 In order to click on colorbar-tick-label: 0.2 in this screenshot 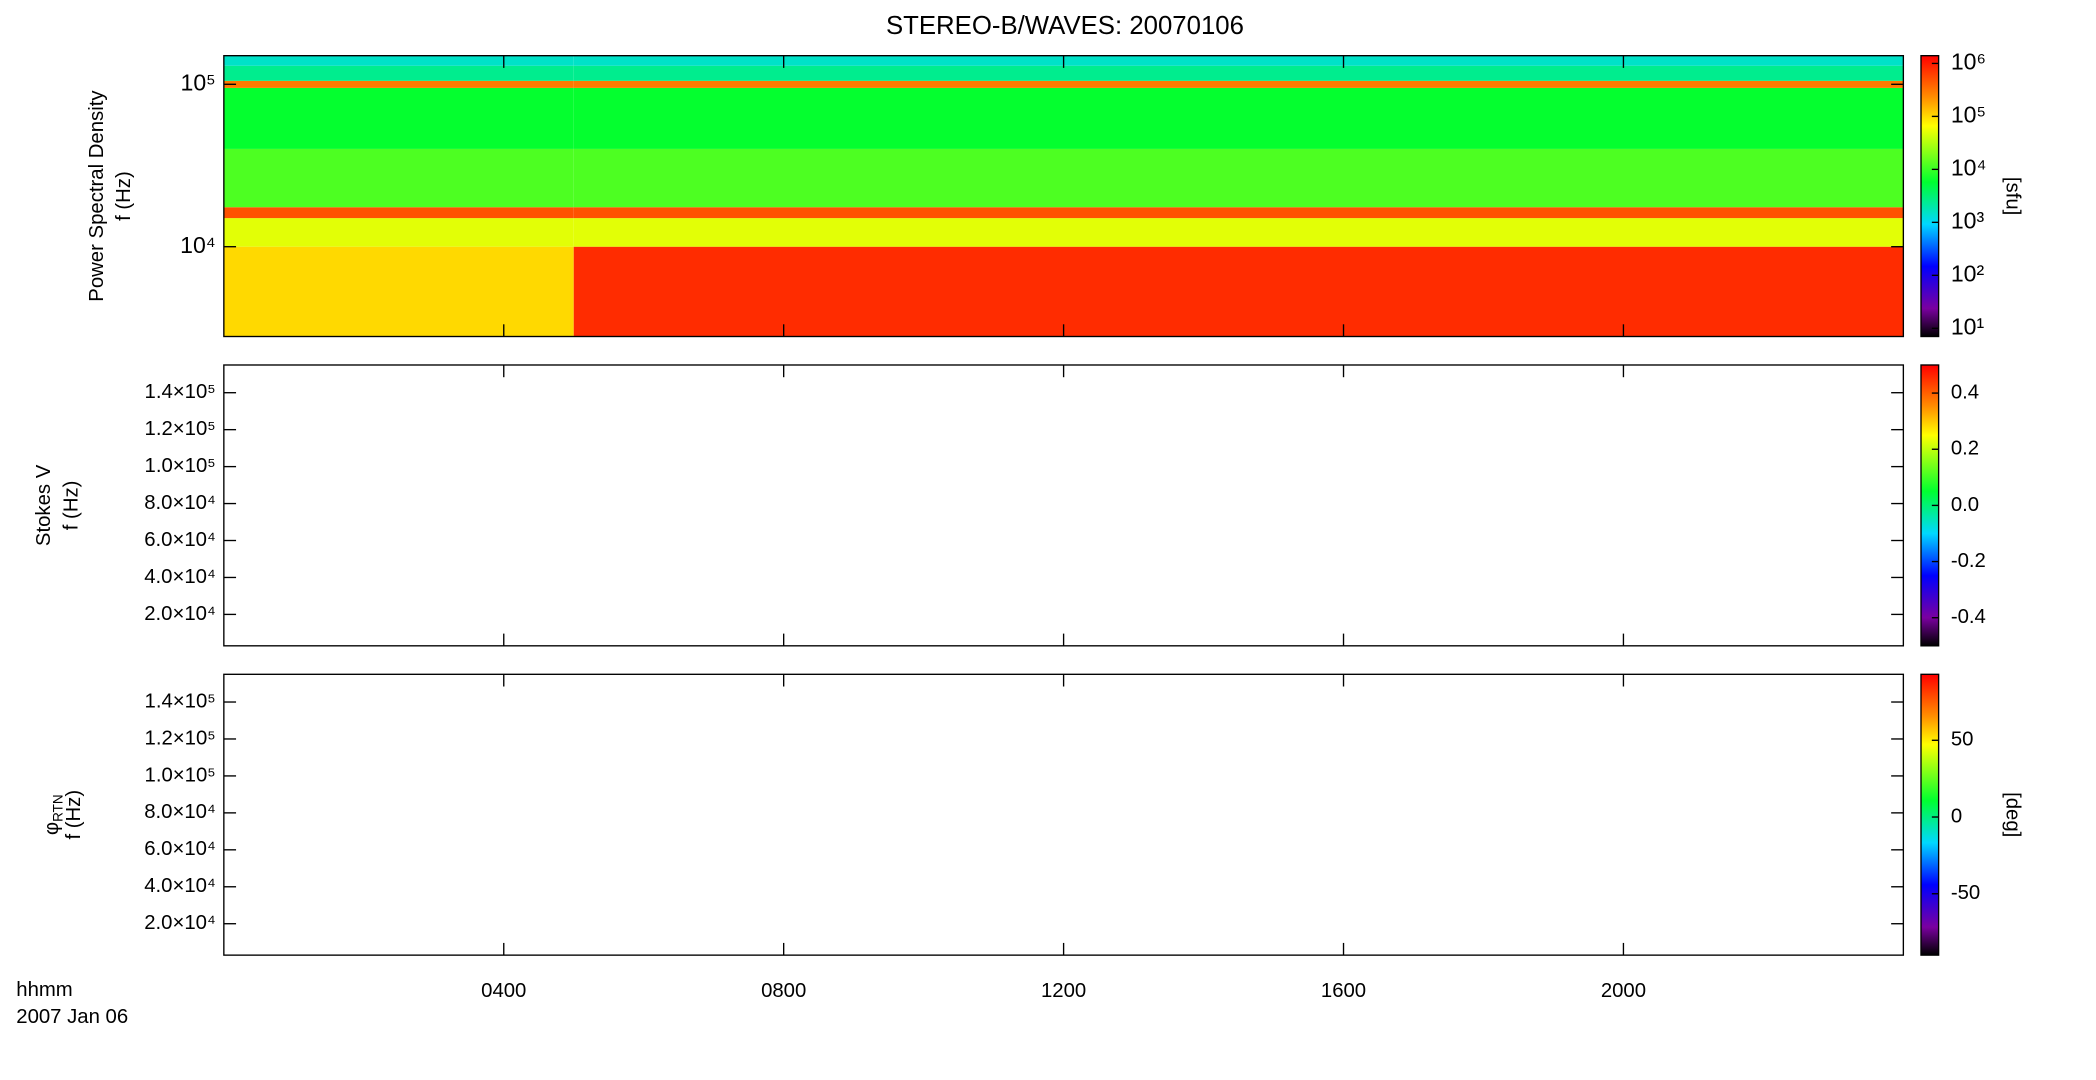, I will do `click(1965, 449)`.